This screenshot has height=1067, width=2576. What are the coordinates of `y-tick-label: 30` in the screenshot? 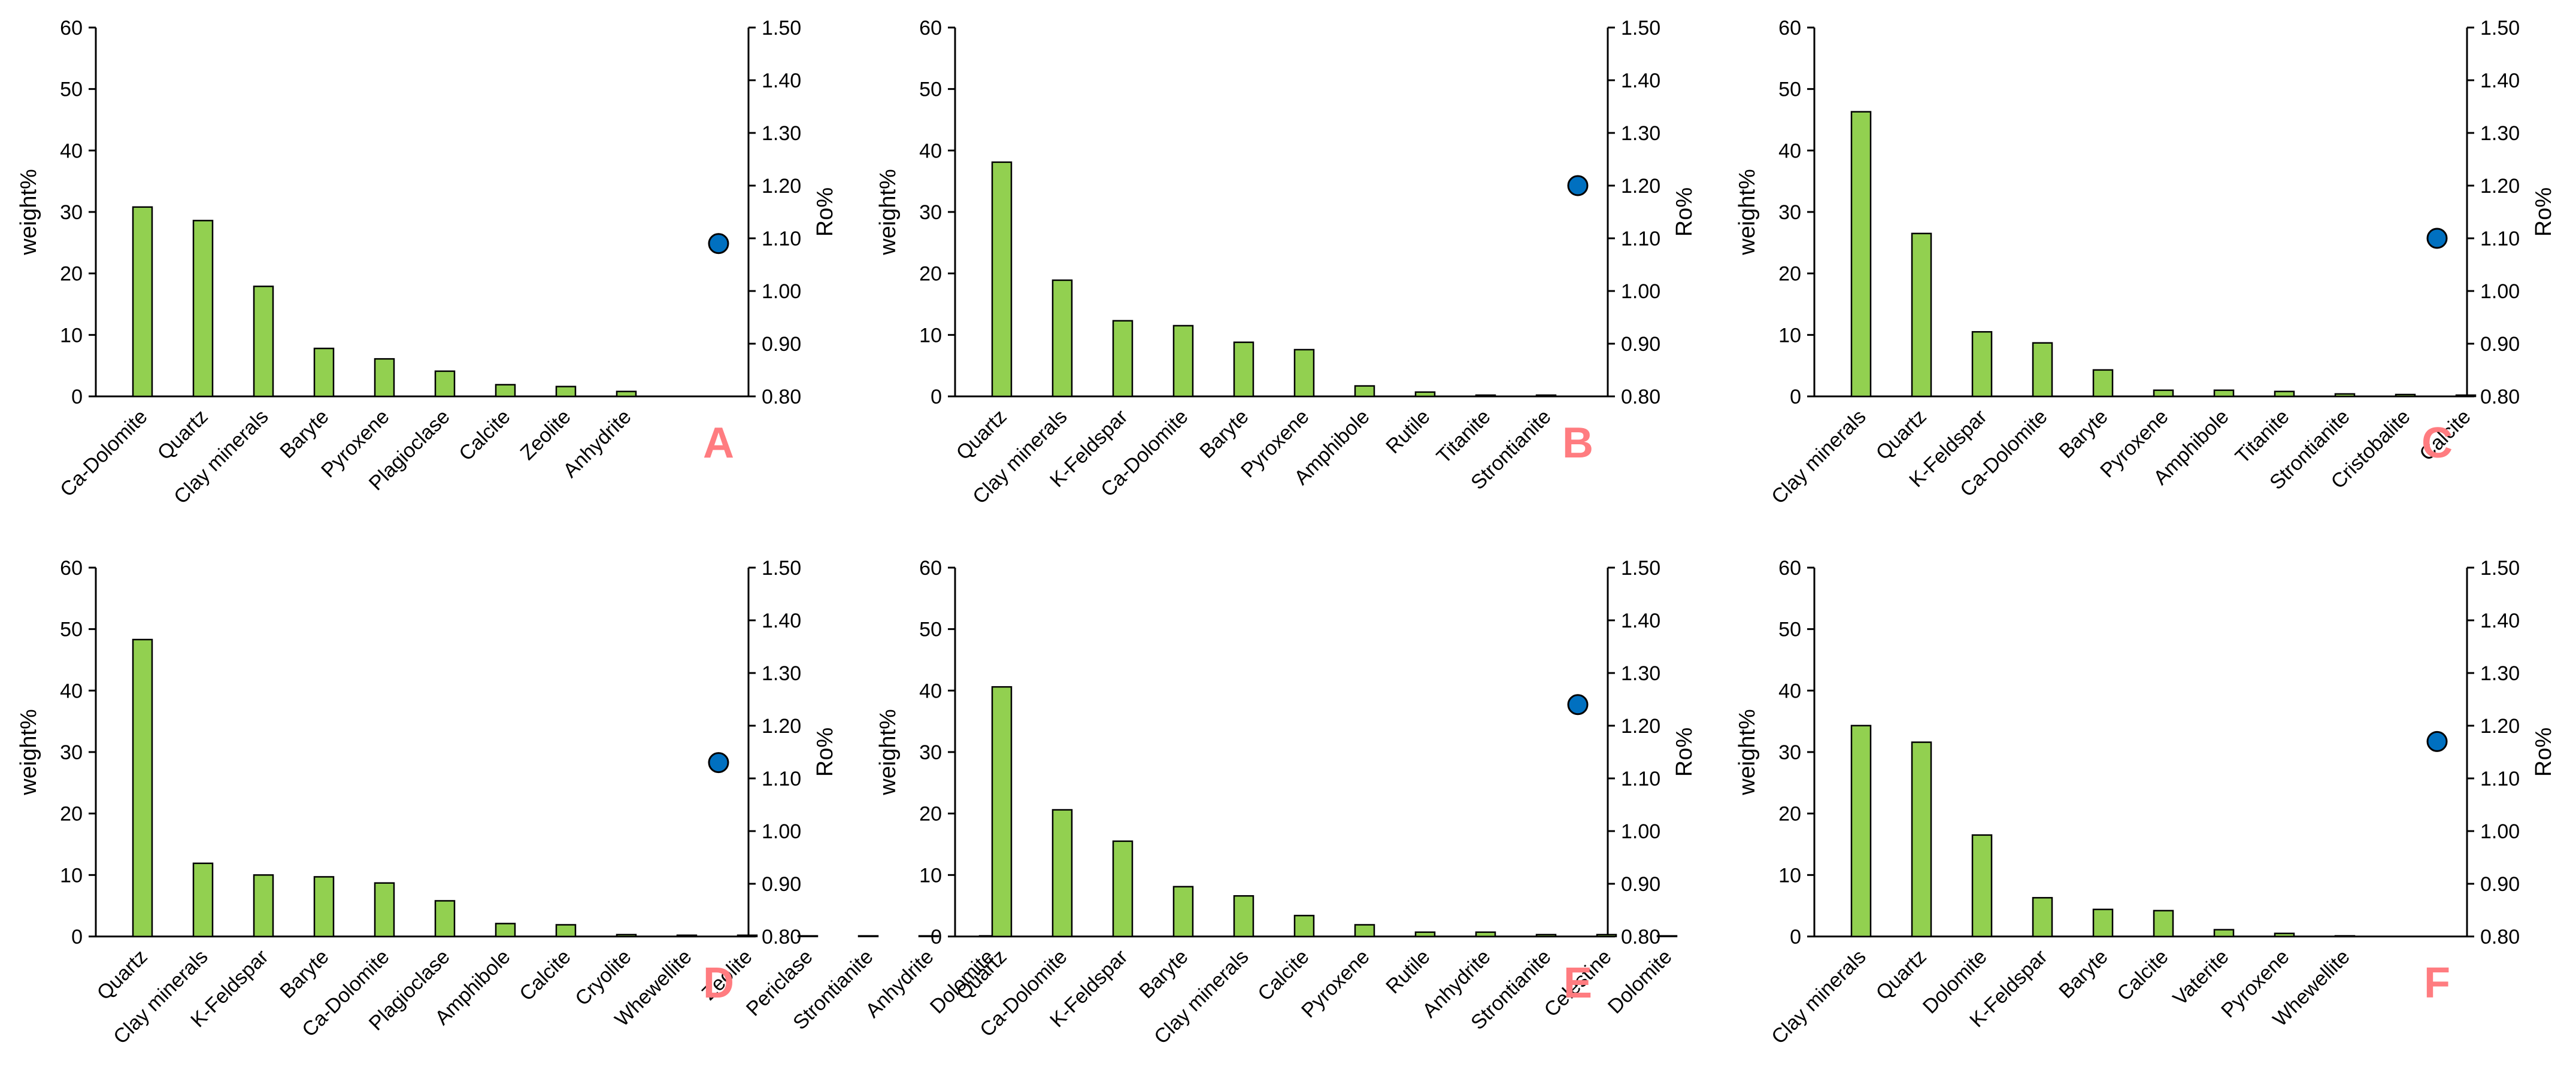 It's located at (1789, 212).